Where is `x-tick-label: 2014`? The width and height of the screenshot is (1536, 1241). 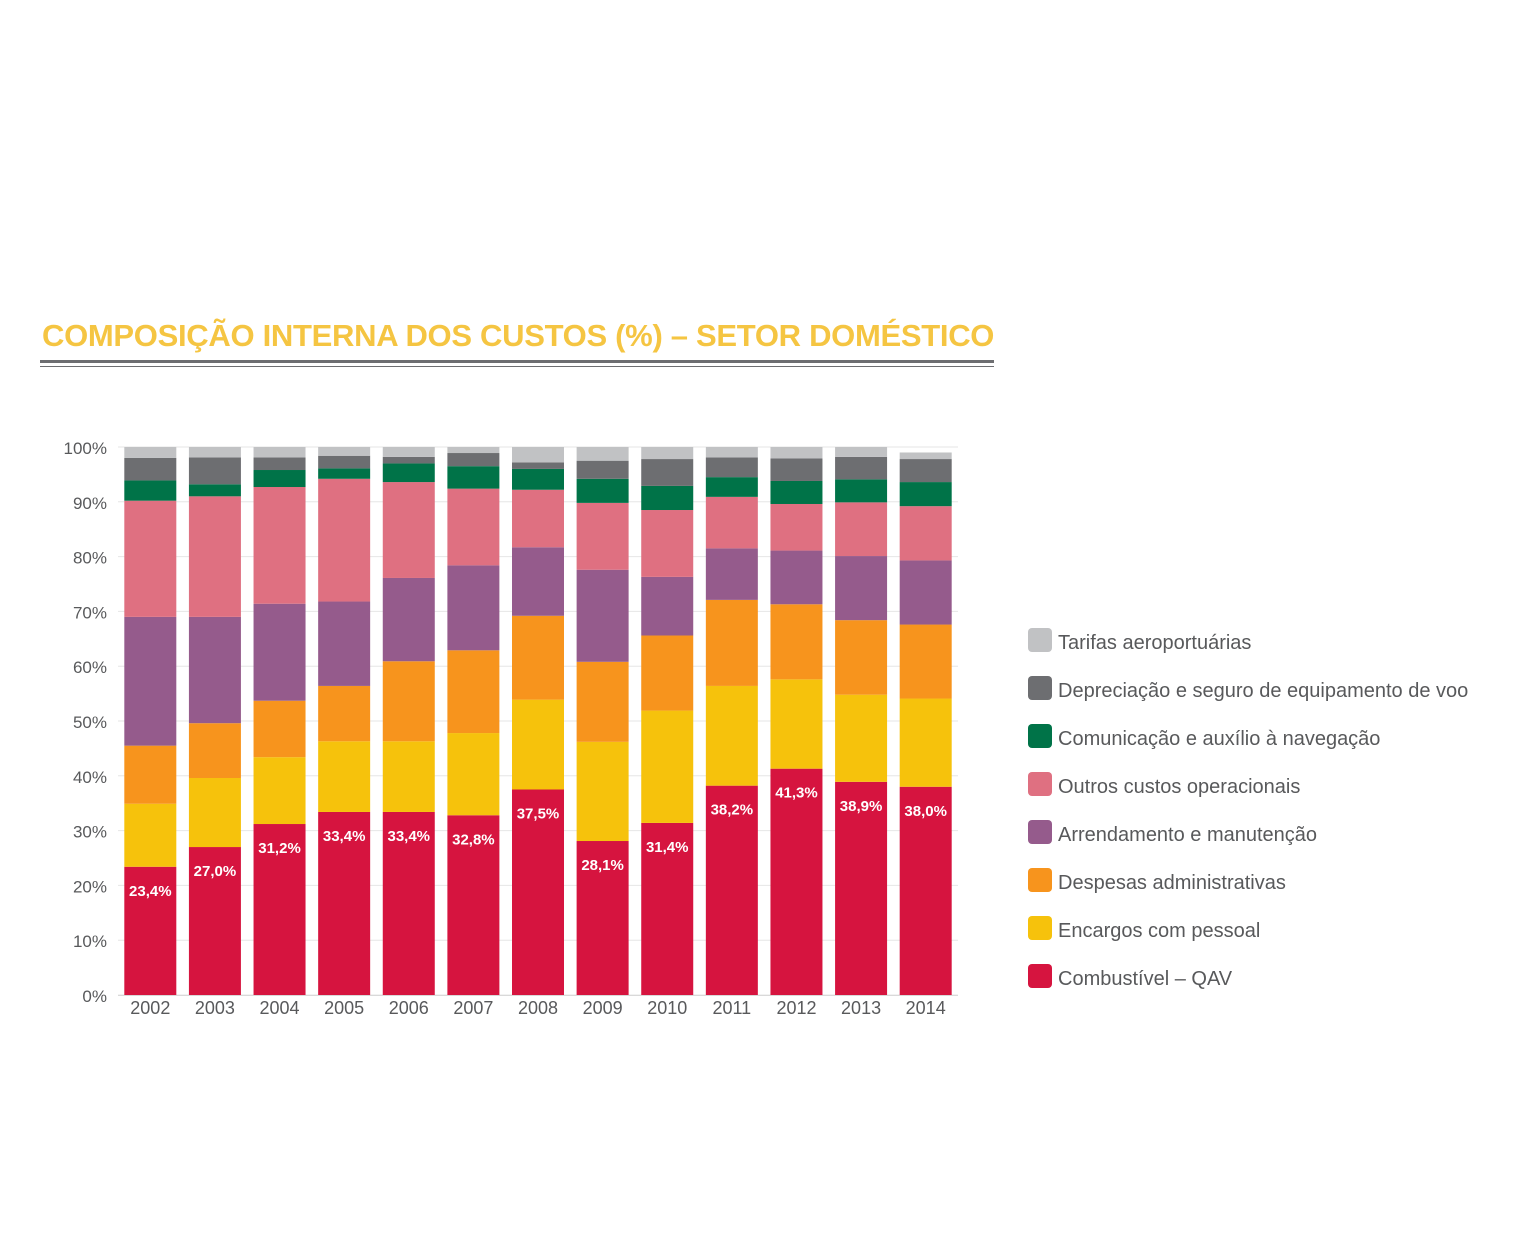 x-tick-label: 2014 is located at coordinates (926, 1008).